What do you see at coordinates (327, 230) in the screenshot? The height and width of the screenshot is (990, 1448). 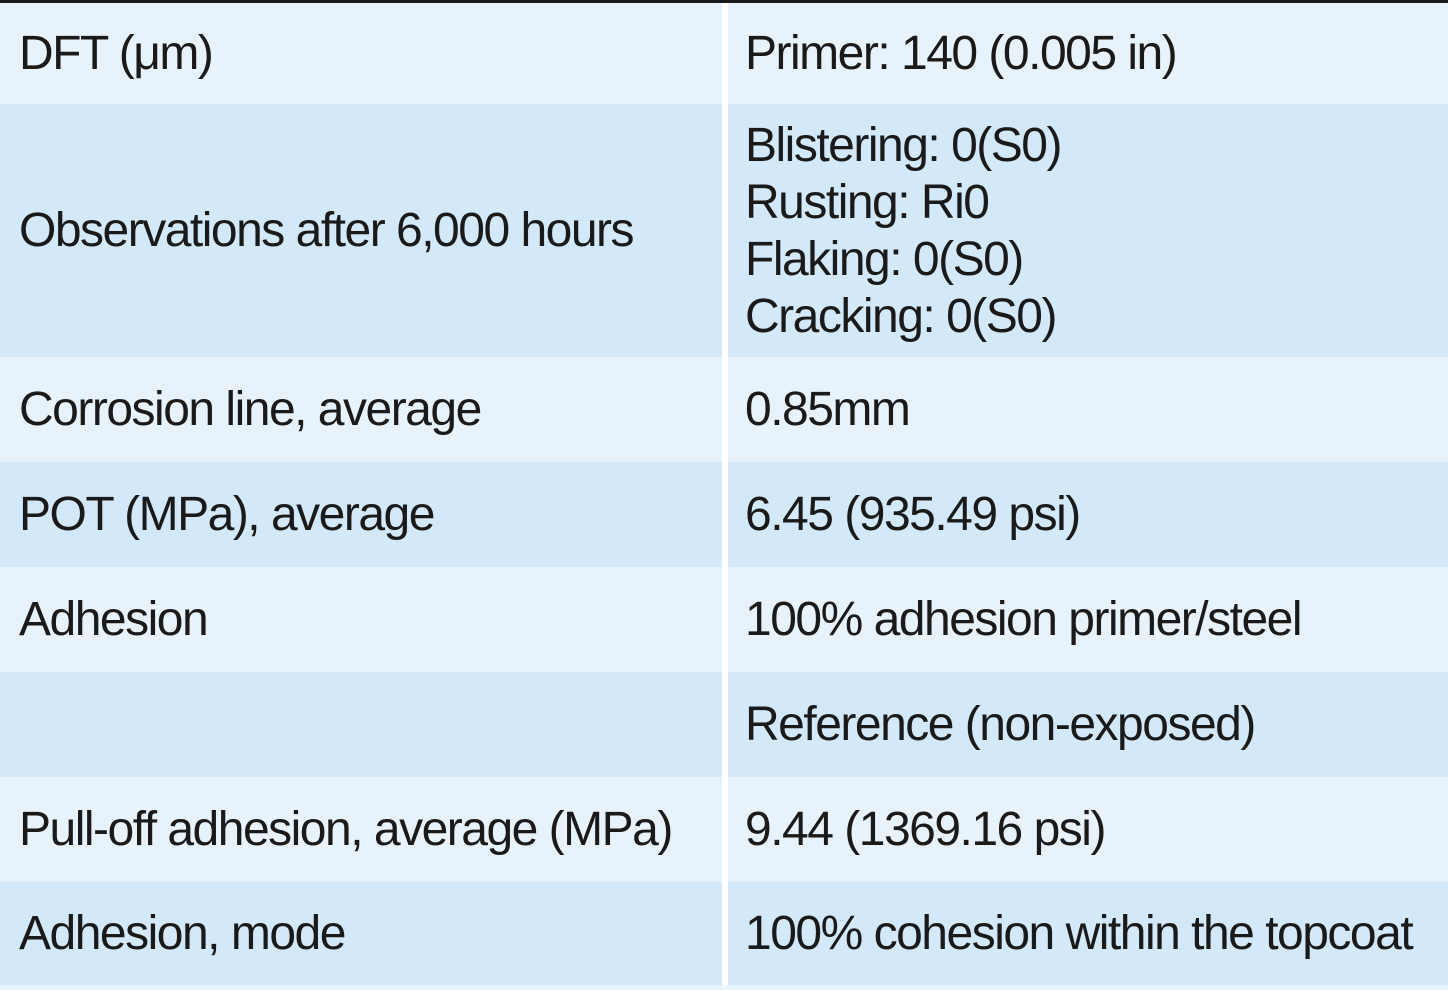 I see `row-label: Observations after 6,000 hours` at bounding box center [327, 230].